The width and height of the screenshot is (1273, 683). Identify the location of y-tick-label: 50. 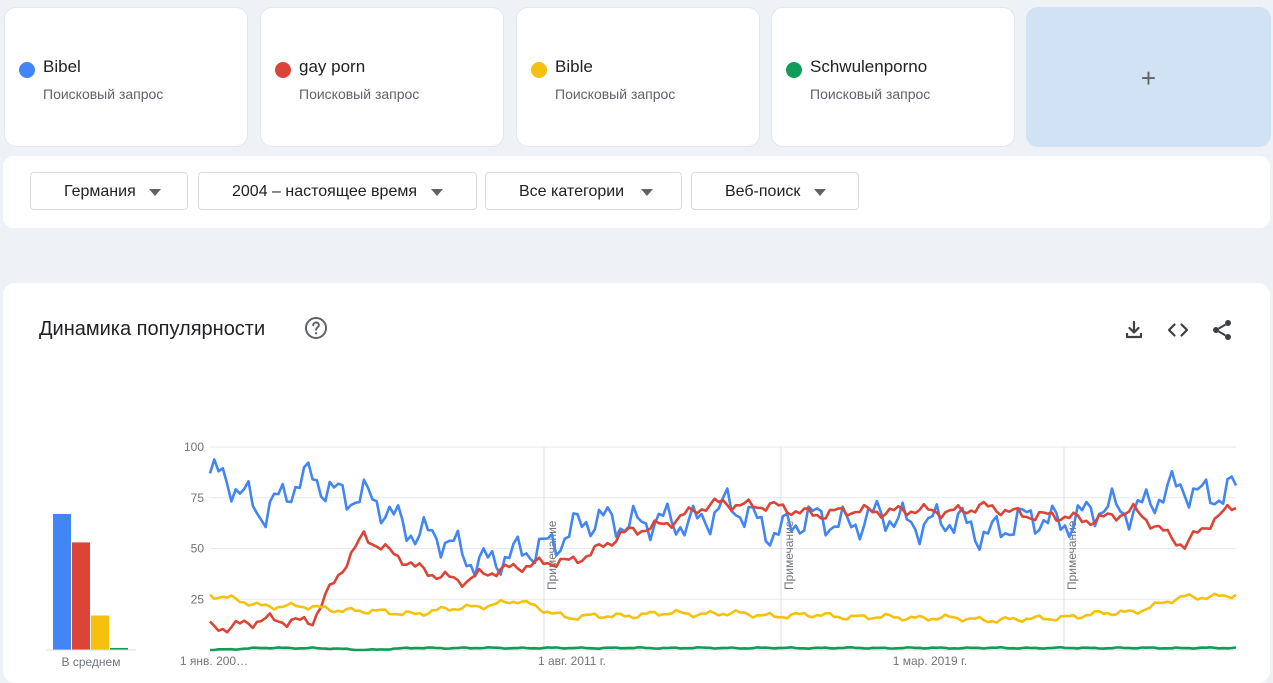
(198, 549).